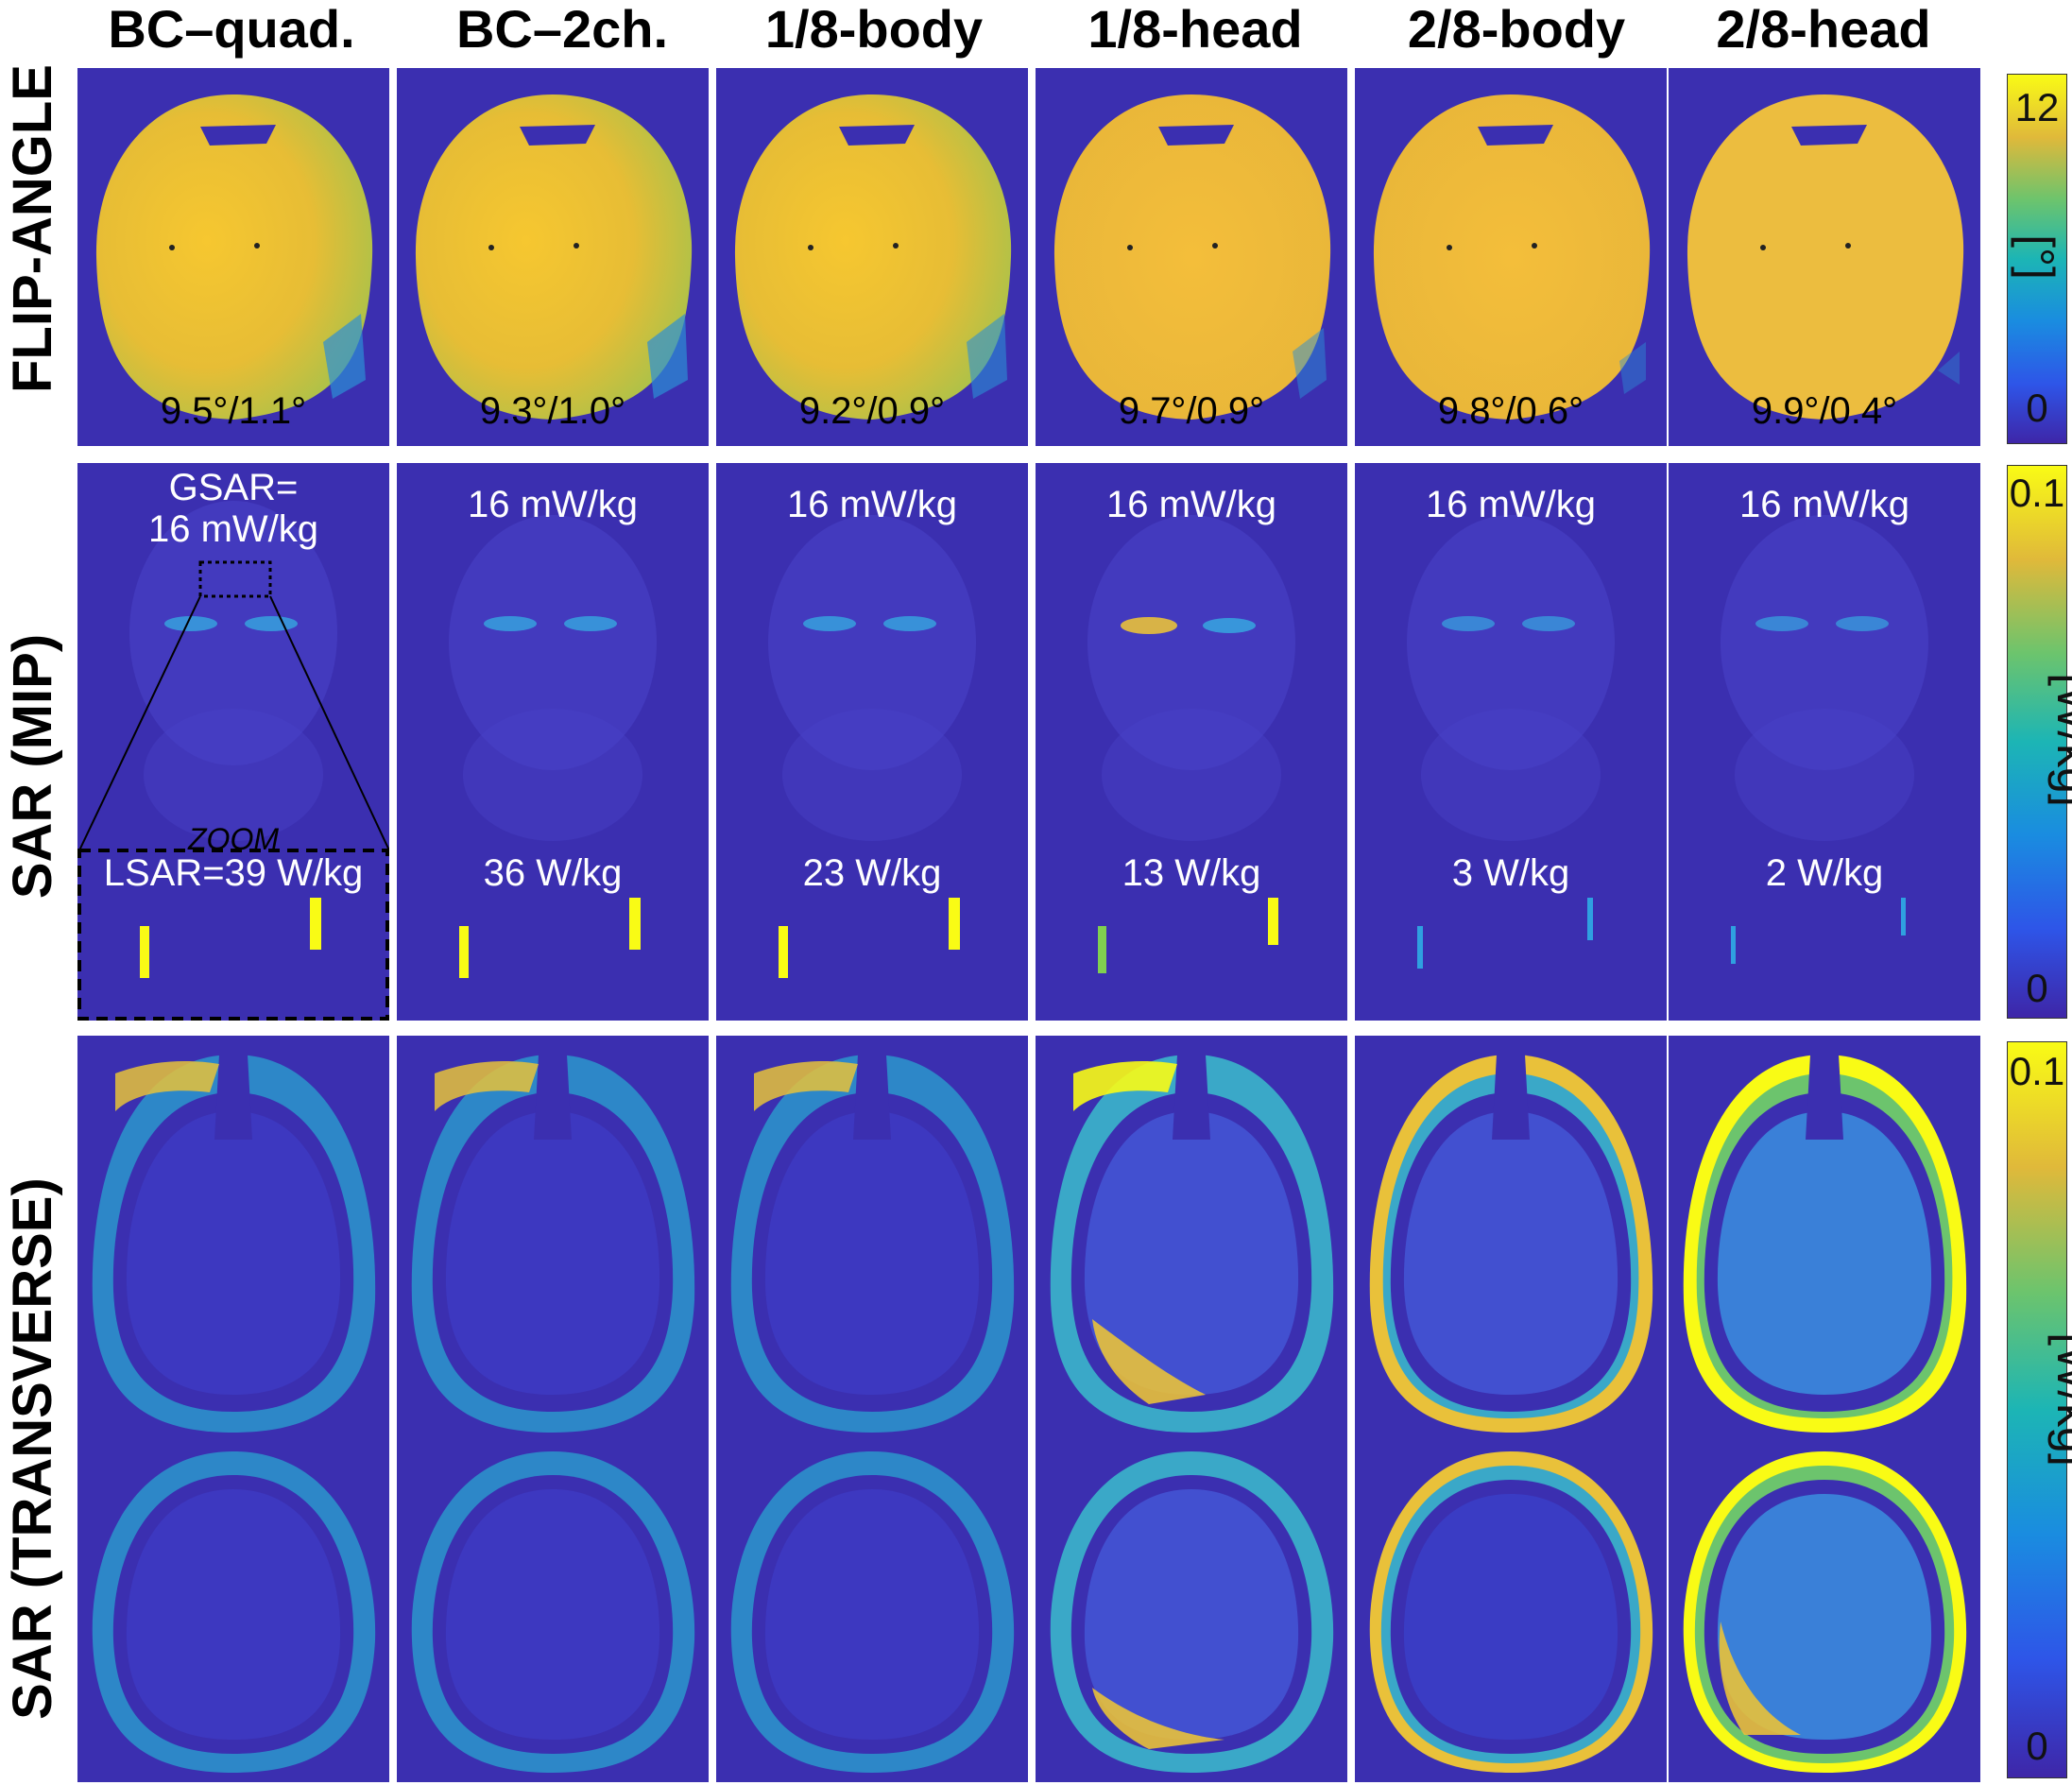 This screenshot has height=1785, width=2072. What do you see at coordinates (872, 411) in the screenshot?
I see `flip-angle-stat: 9.2°/0.9°` at bounding box center [872, 411].